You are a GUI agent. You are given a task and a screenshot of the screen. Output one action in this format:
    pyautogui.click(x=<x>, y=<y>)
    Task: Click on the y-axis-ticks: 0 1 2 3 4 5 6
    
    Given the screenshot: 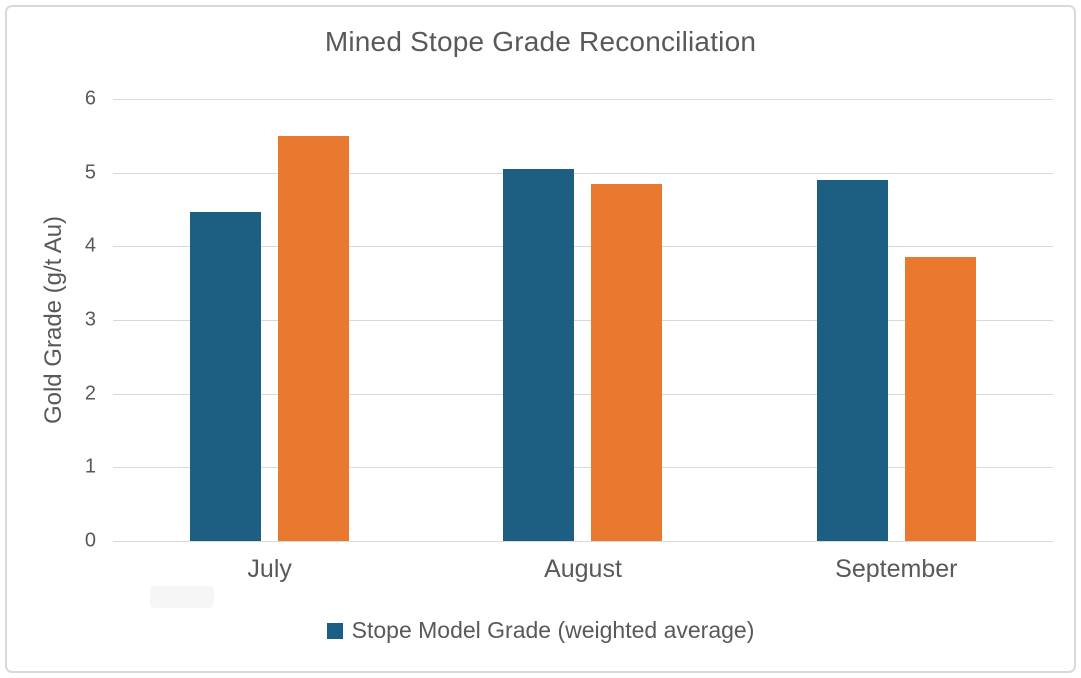 What is the action you would take?
    pyautogui.click(x=48, y=320)
    